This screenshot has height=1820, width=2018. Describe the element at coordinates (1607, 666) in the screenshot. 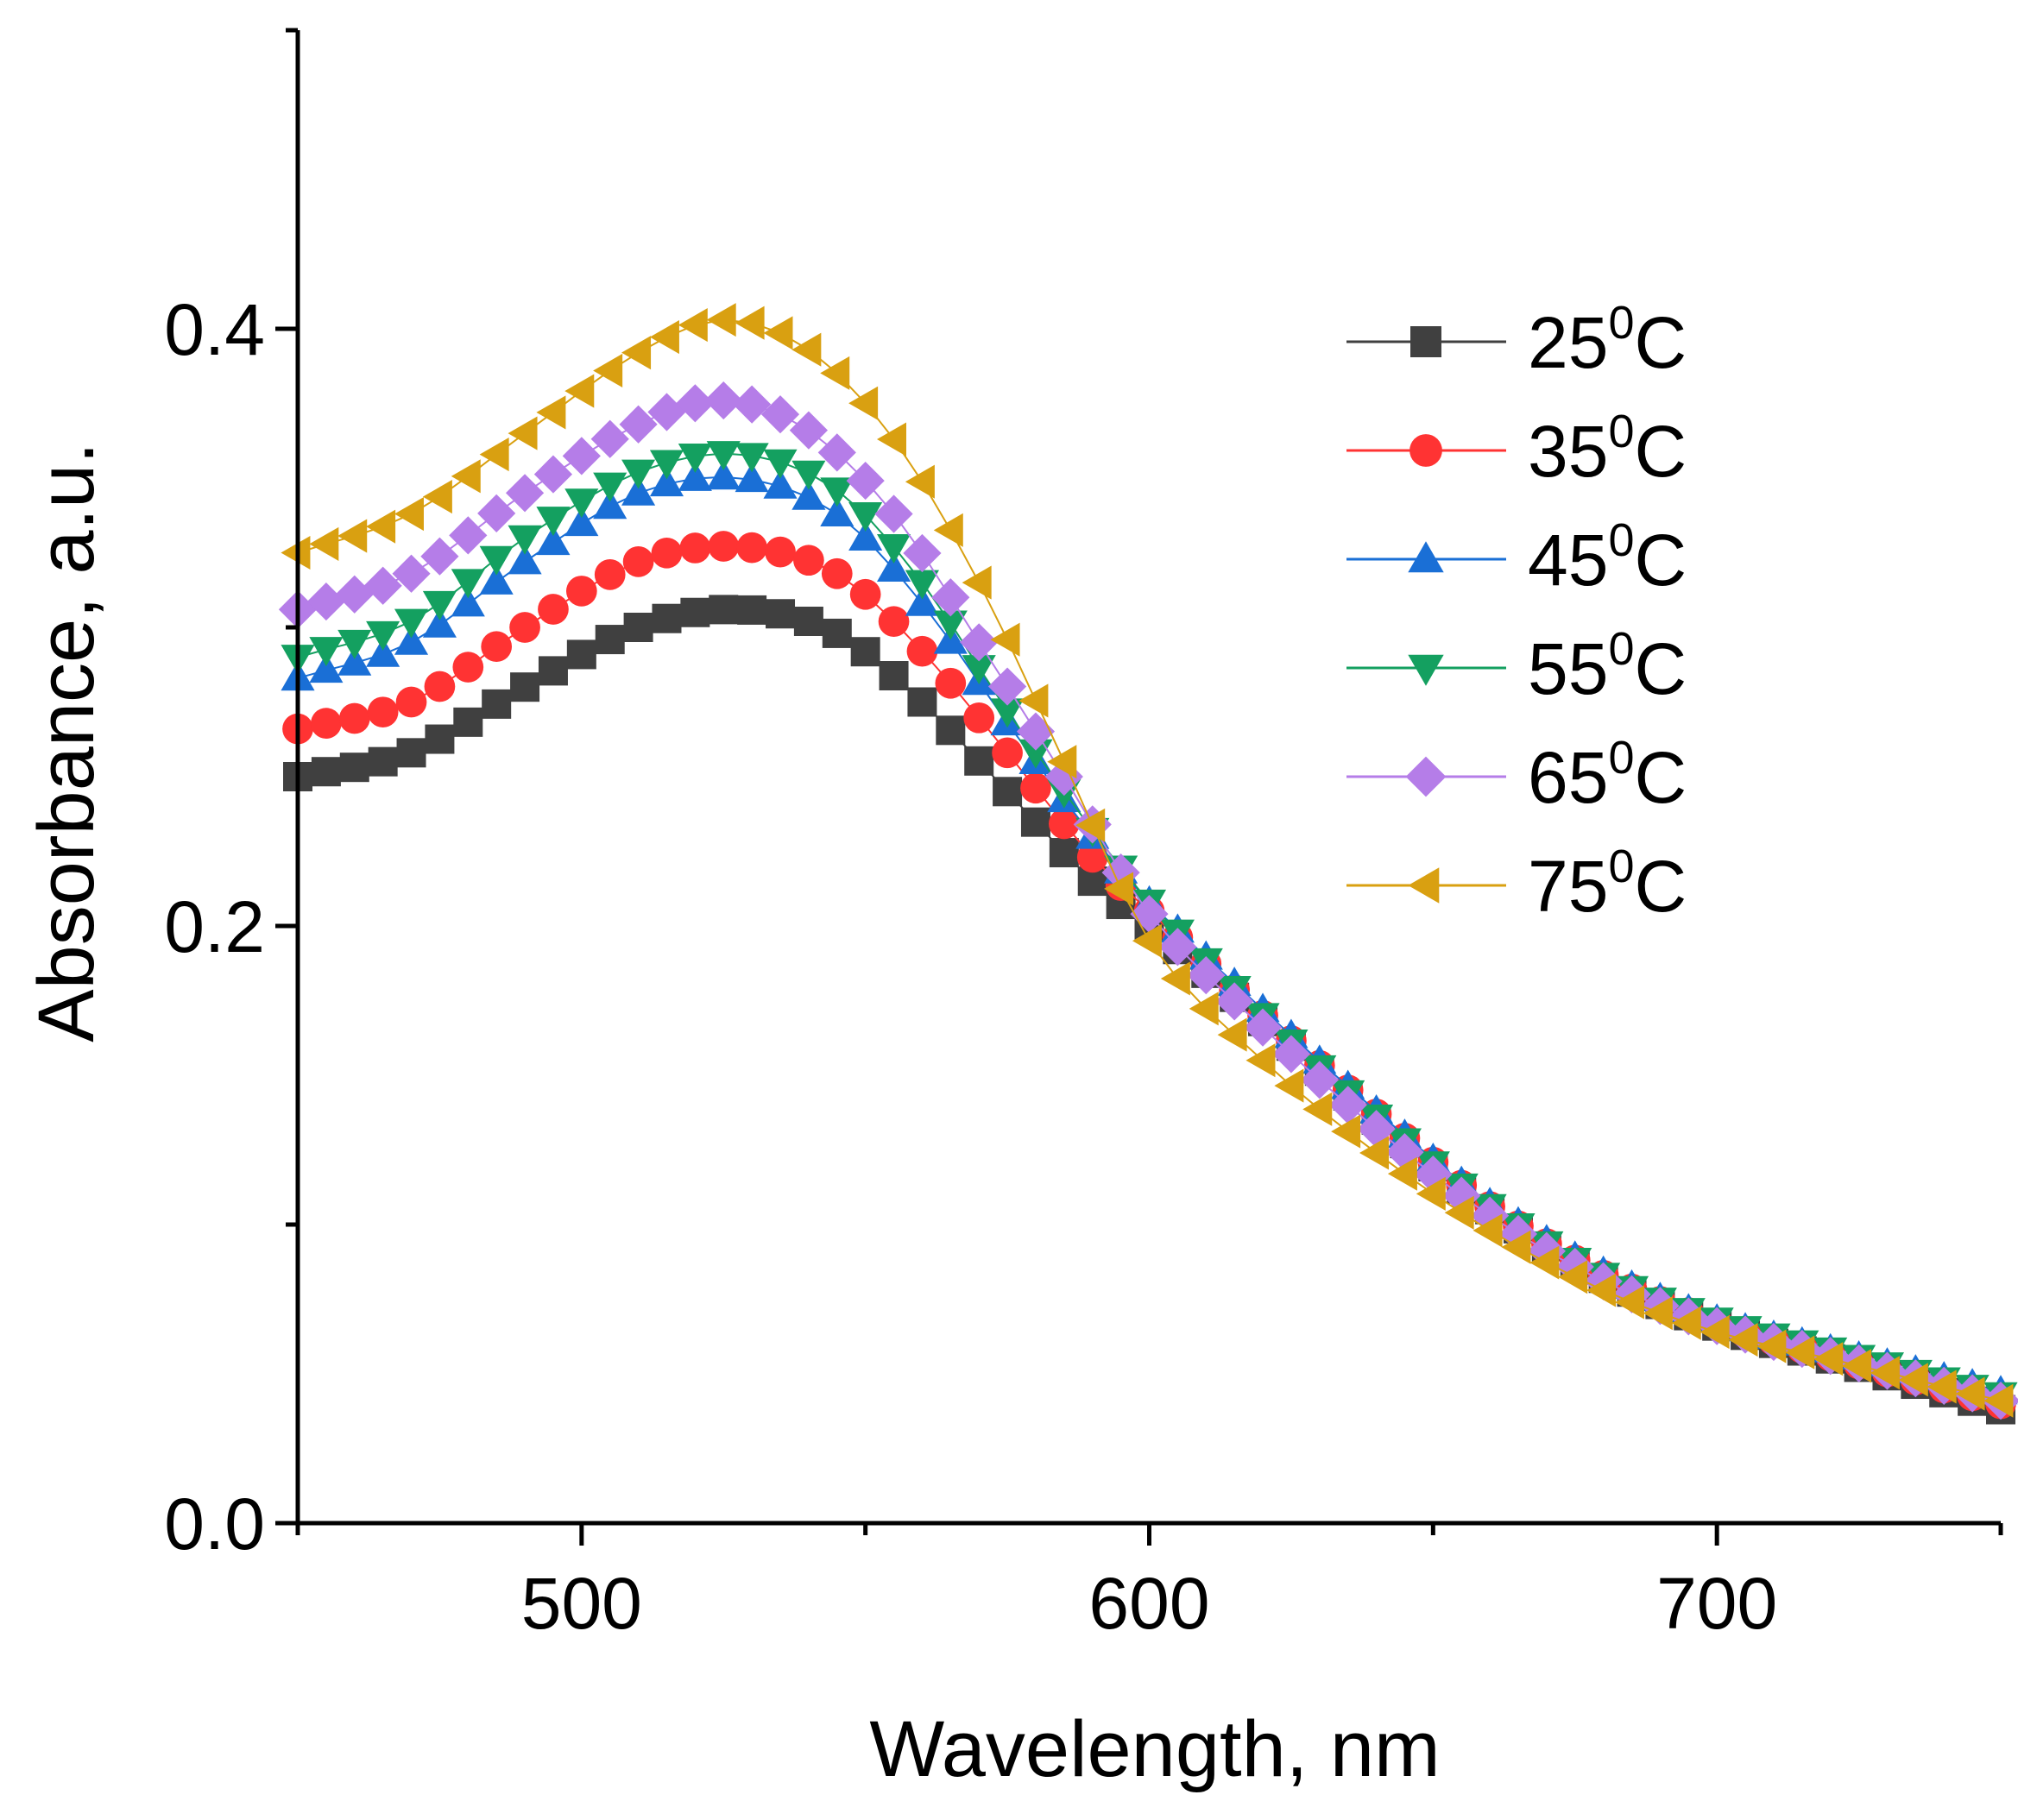

I see `legend-label: 550C` at that location.